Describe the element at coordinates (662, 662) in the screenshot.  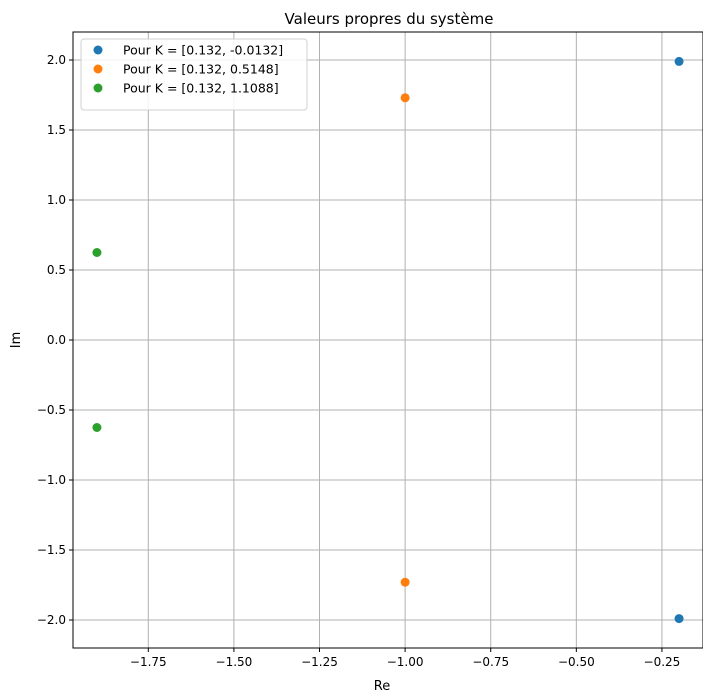
I see `x-tick-label: −0.25` at that location.